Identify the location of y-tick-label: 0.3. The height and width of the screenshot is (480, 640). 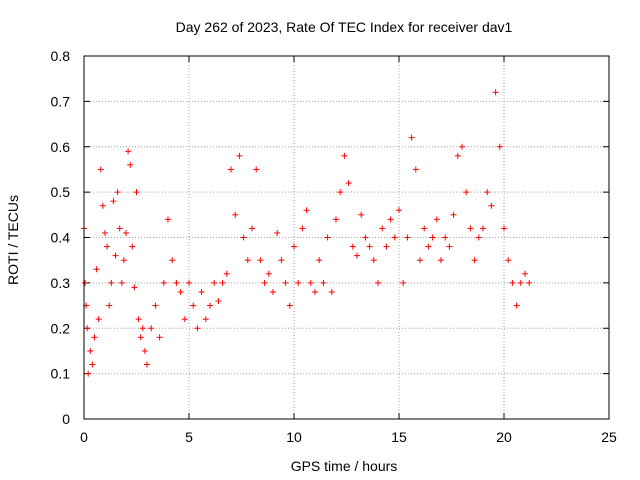
(61, 283).